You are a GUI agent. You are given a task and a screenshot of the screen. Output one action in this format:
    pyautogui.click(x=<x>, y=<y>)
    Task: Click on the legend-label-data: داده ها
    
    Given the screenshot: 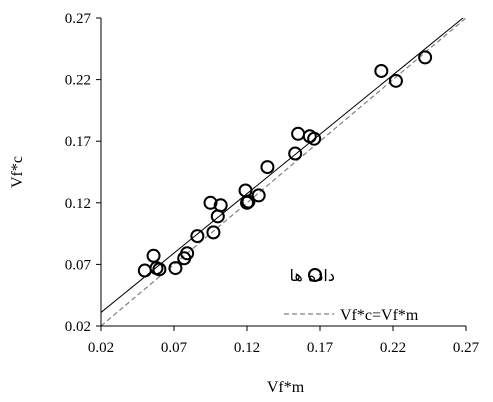 What is the action you would take?
    pyautogui.click(x=312, y=275)
    